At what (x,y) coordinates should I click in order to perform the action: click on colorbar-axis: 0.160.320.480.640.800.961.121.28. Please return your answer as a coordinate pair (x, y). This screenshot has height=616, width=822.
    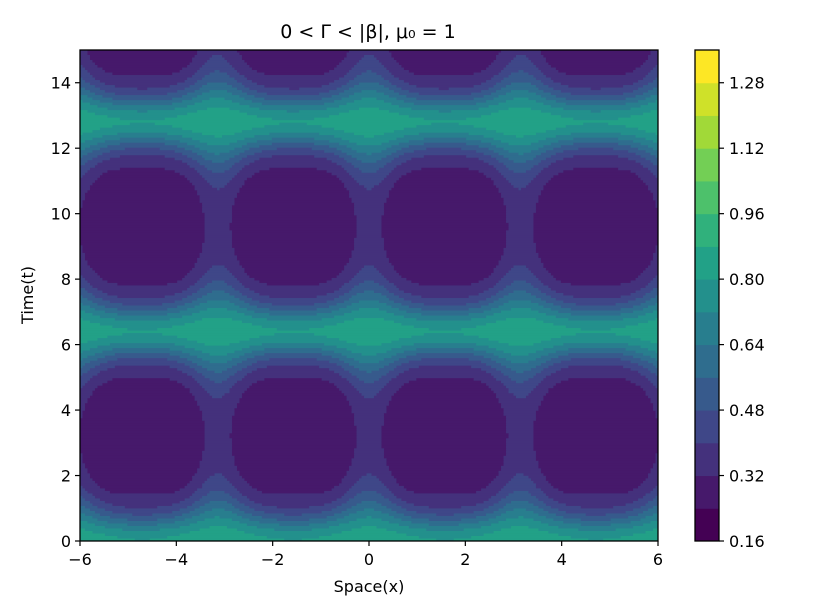
    Looking at the image, I should click on (742, 312).